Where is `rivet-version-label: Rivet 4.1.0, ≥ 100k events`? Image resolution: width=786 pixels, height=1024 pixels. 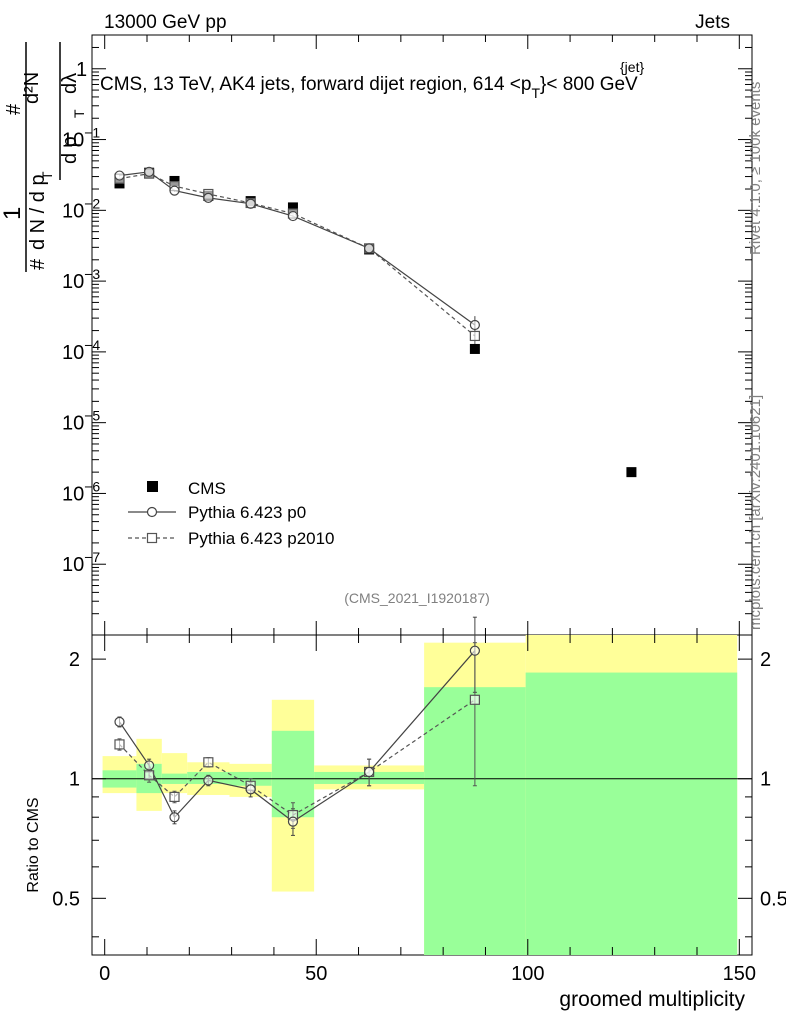
rivet-version-label: Rivet 4.1.0, ≥ 100k events is located at coordinates (755, 168).